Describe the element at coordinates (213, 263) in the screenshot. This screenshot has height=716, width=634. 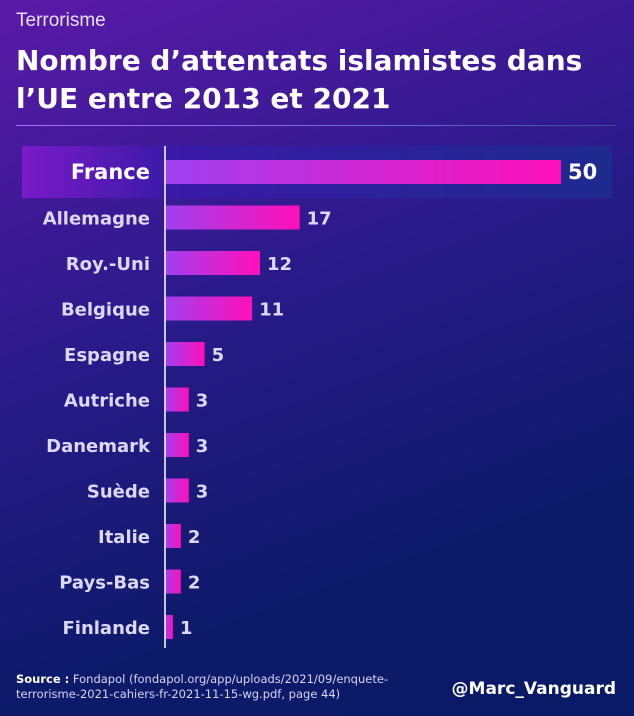
I see `bar-roy-uni` at that location.